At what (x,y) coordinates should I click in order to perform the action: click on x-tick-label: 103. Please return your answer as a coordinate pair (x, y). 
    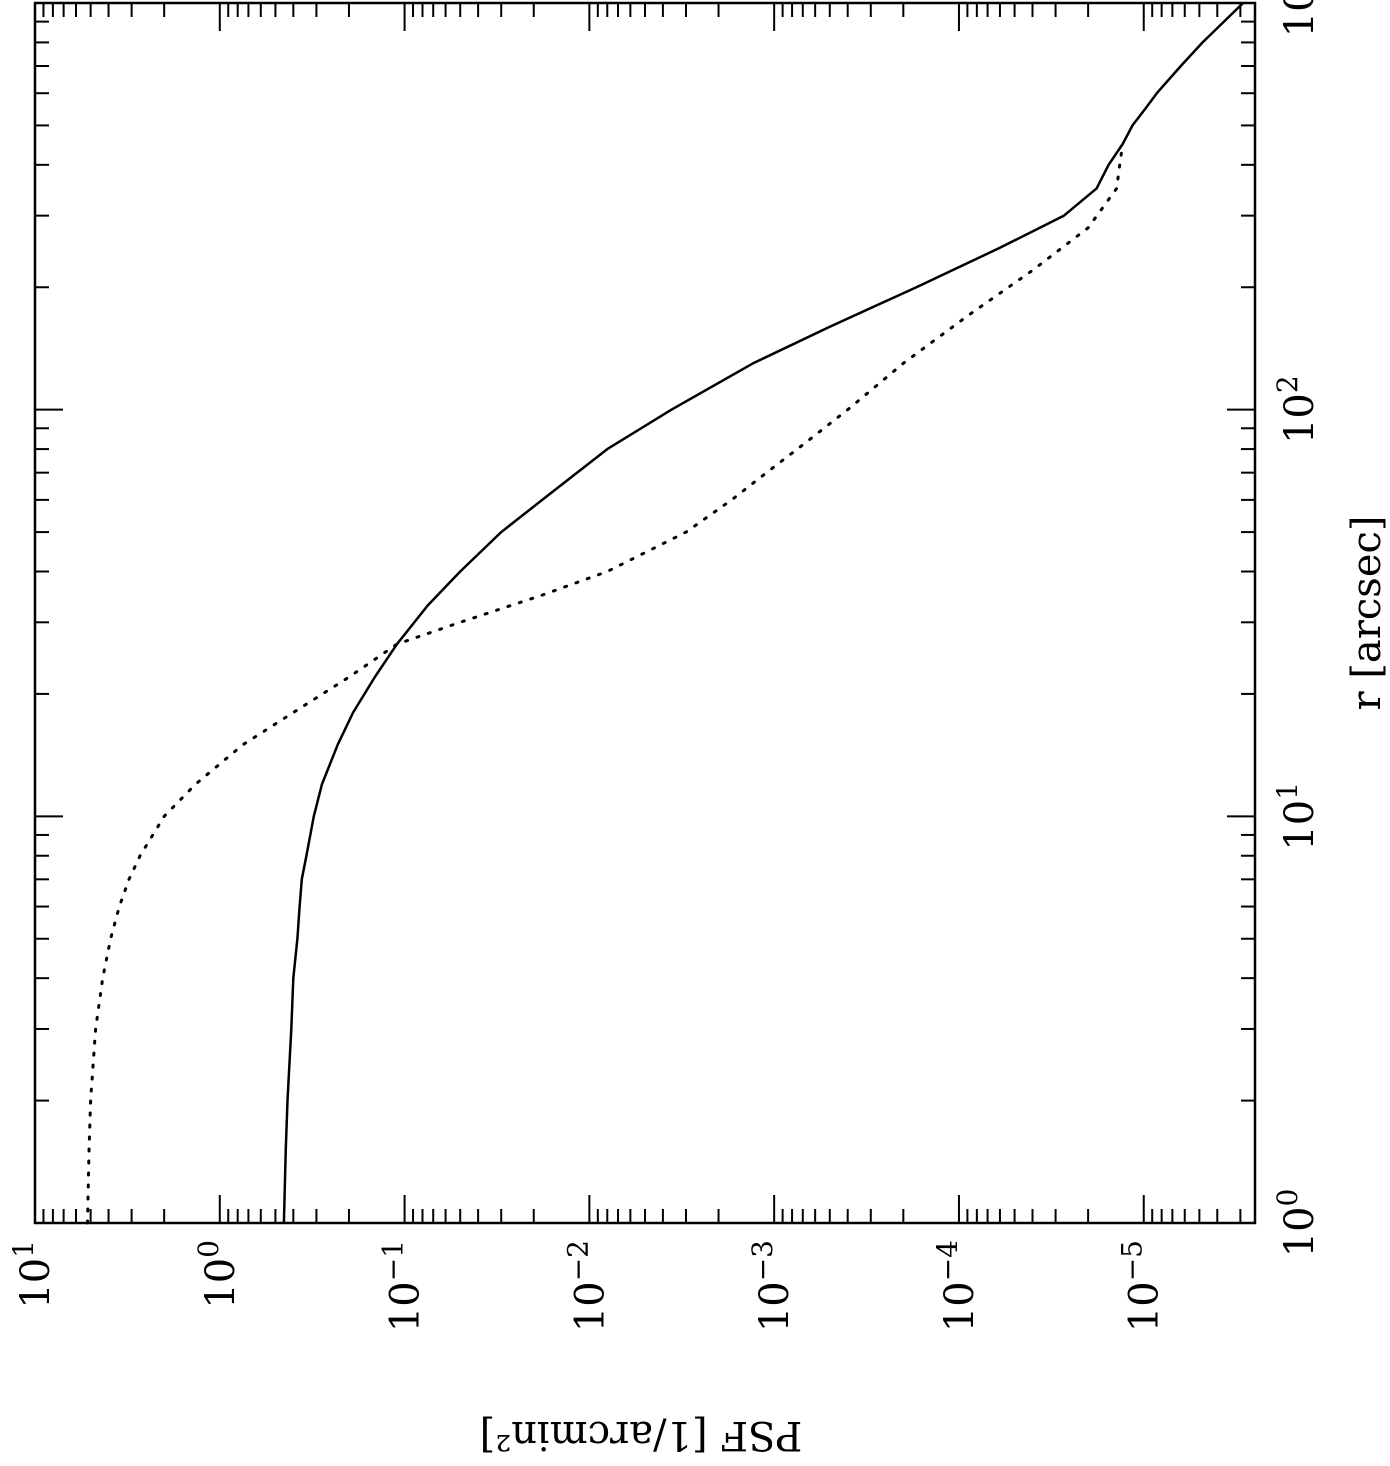
    Looking at the image, I should click on (1297, 18).